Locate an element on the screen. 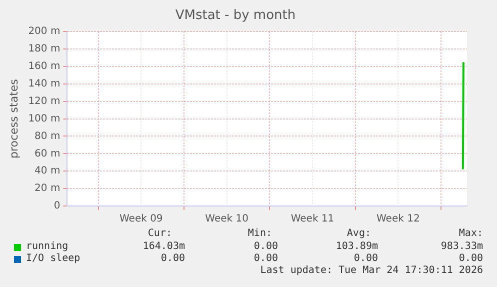 This screenshot has width=497, height=287. text: Min: is located at coordinates (260, 233).